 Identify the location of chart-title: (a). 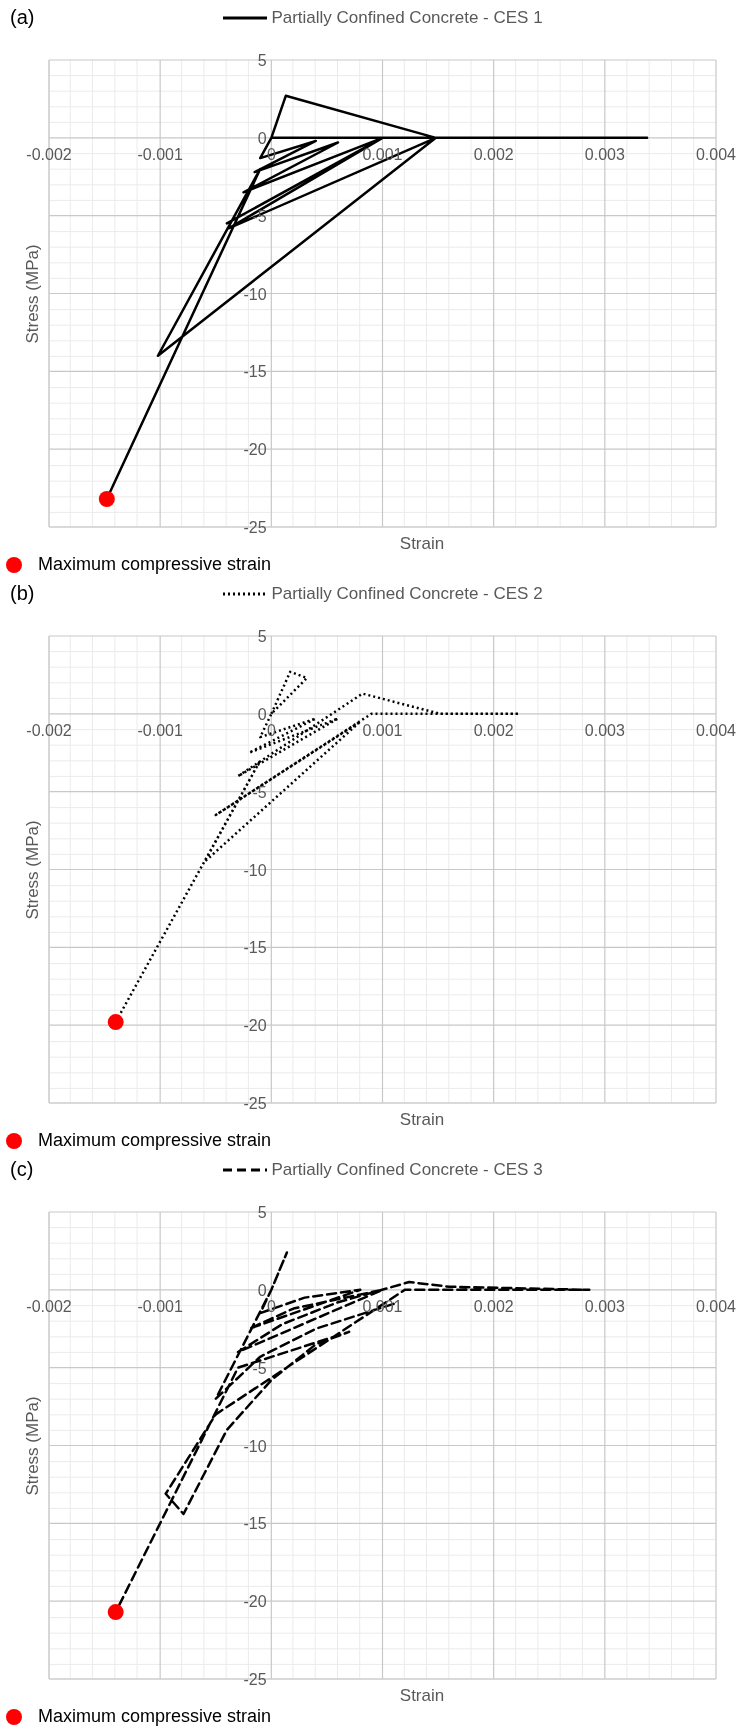
(22, 17).